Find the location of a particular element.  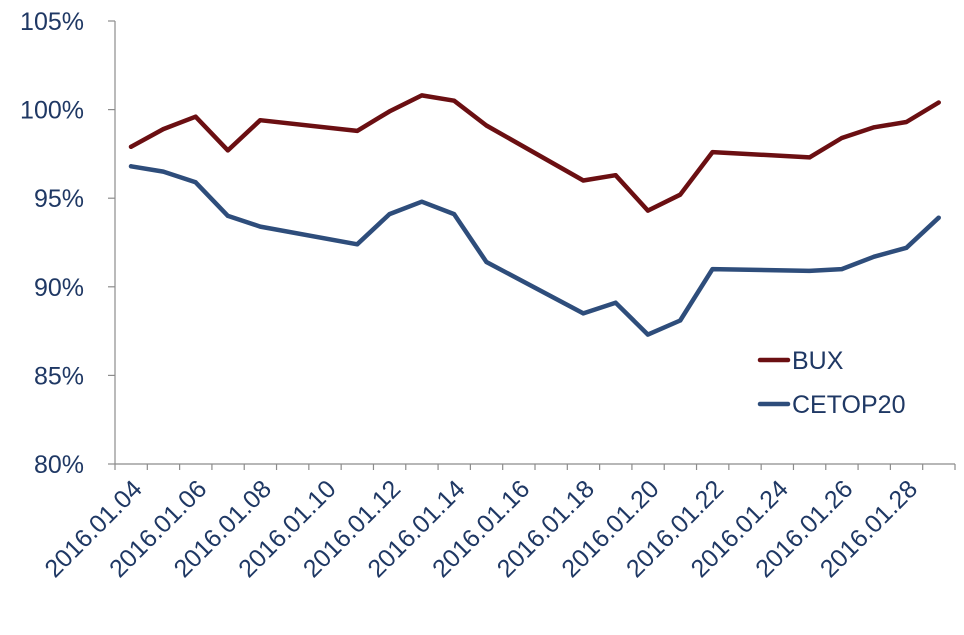

y-tick-label: 80% is located at coordinates (59, 465).